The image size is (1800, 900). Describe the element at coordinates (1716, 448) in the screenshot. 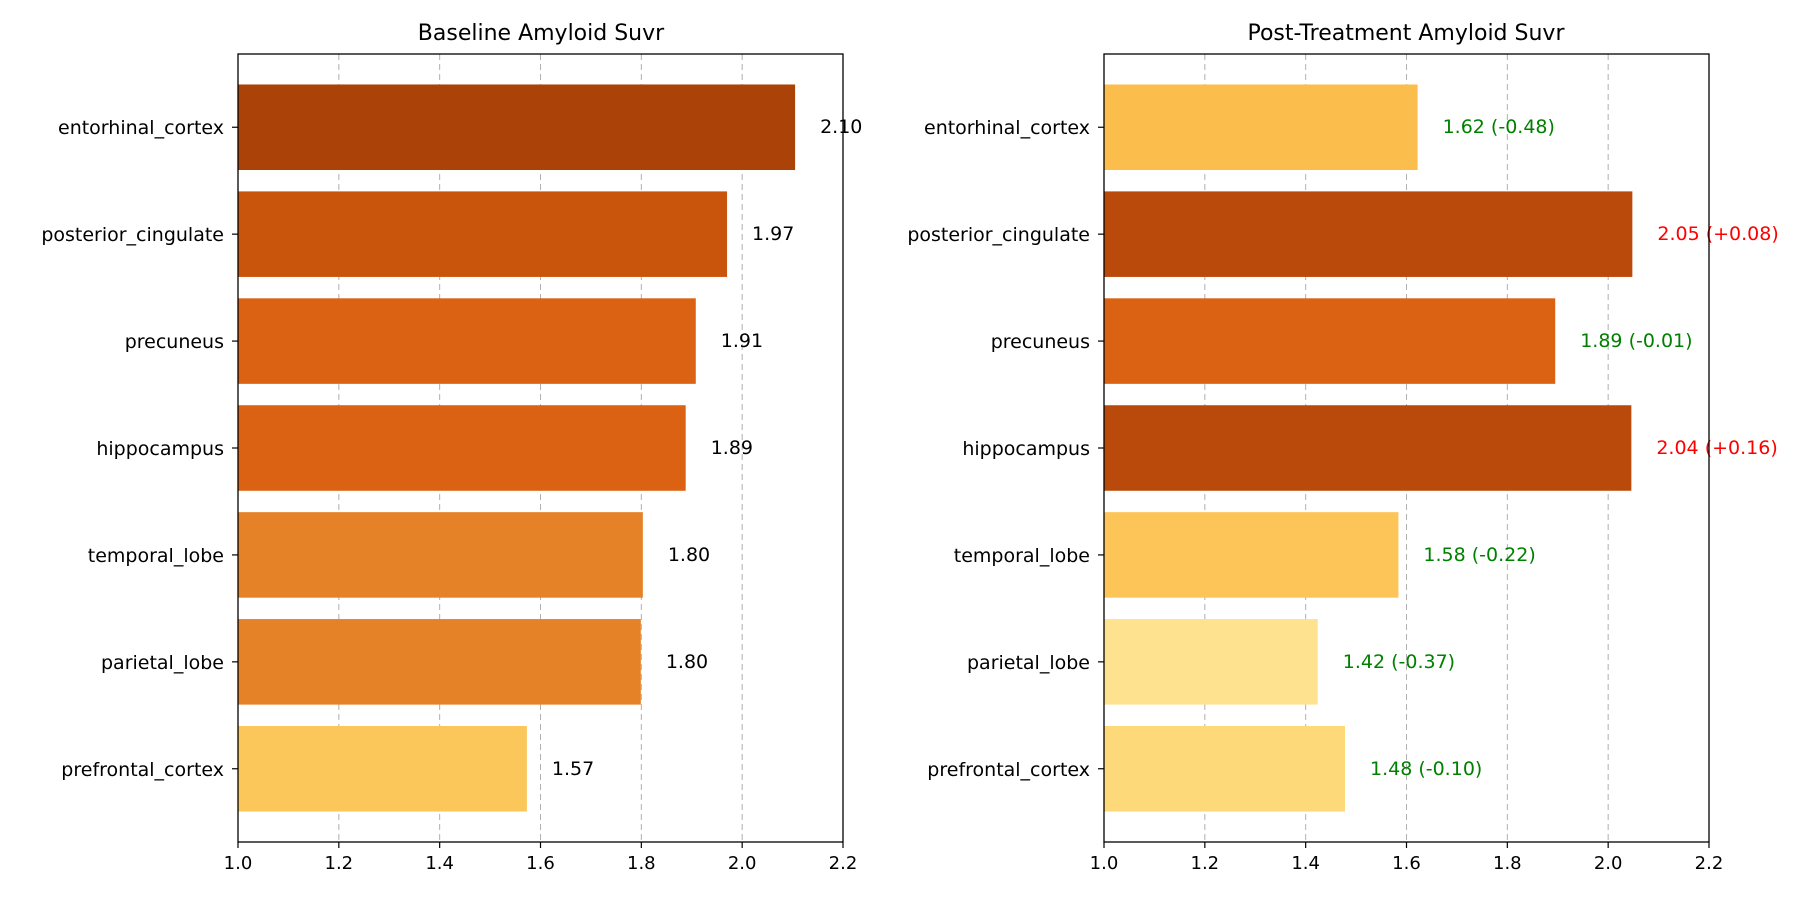

I see `value-label: 2.04 (+0.16)` at that location.